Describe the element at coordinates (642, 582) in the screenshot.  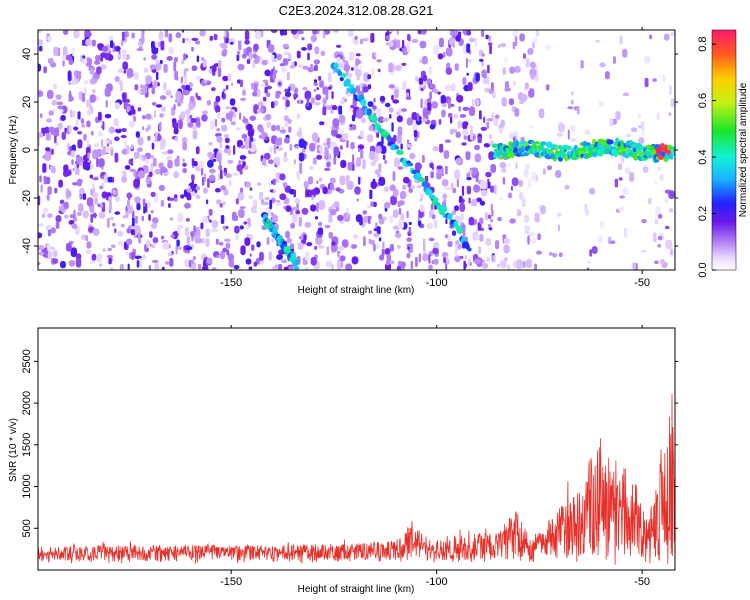
I see `x-tick-label: -50` at that location.